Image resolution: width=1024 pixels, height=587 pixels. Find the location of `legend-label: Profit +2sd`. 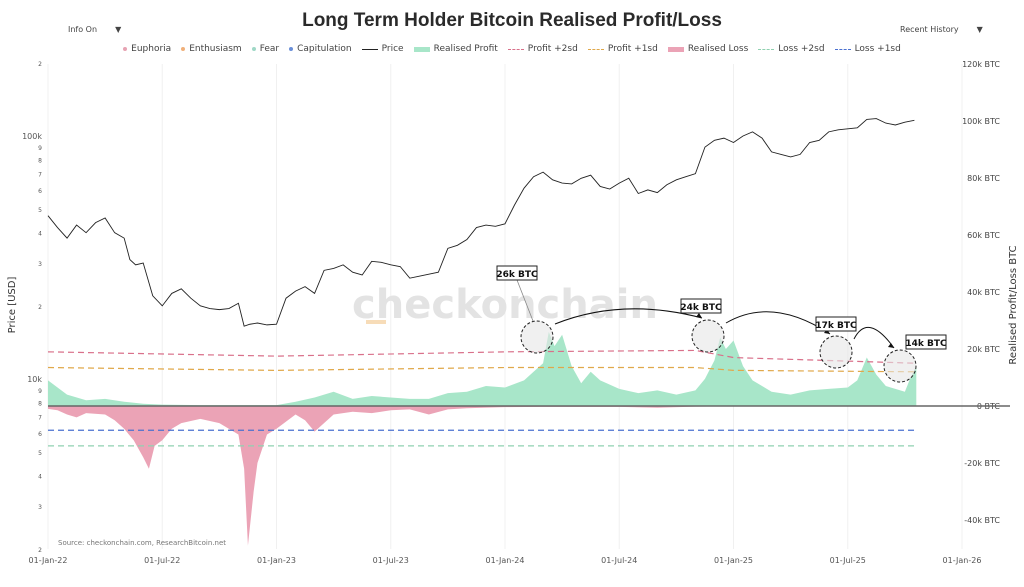

legend-label: Profit +2sd is located at coordinates (552, 49).